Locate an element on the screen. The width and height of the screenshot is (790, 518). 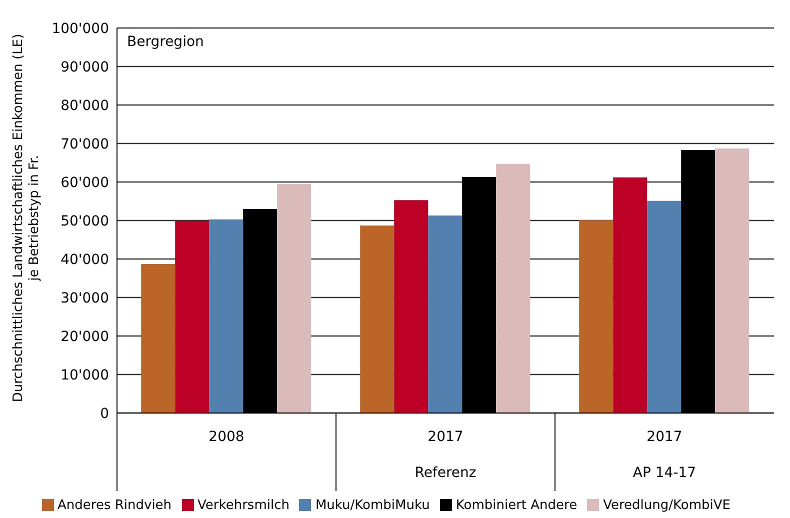
category-label: 2017 AP 14-17 is located at coordinates (664, 455).